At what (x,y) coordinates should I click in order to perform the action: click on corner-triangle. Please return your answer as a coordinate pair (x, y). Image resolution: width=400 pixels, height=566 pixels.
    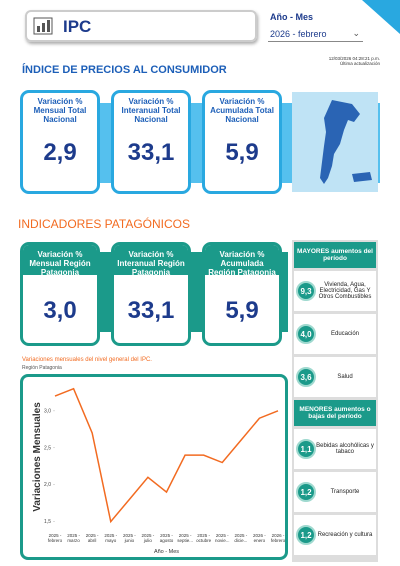
    Looking at the image, I should click on (381, 17).